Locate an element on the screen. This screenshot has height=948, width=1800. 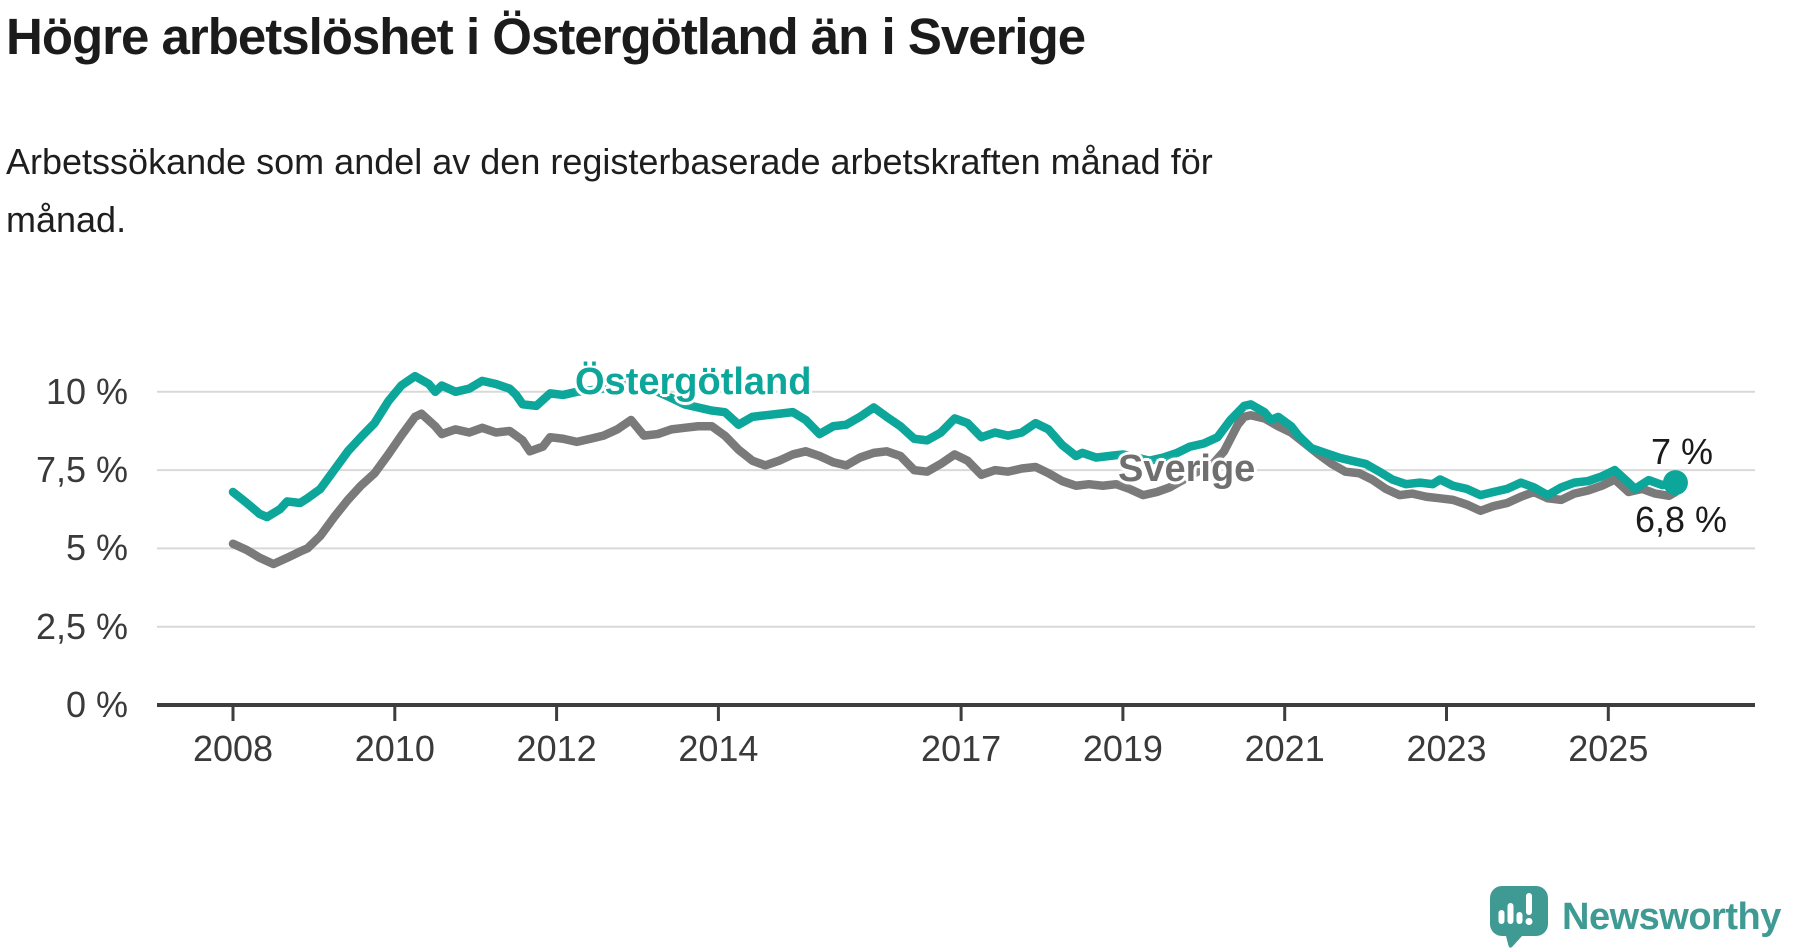
y-tick-label: 10 % is located at coordinates (86, 391).